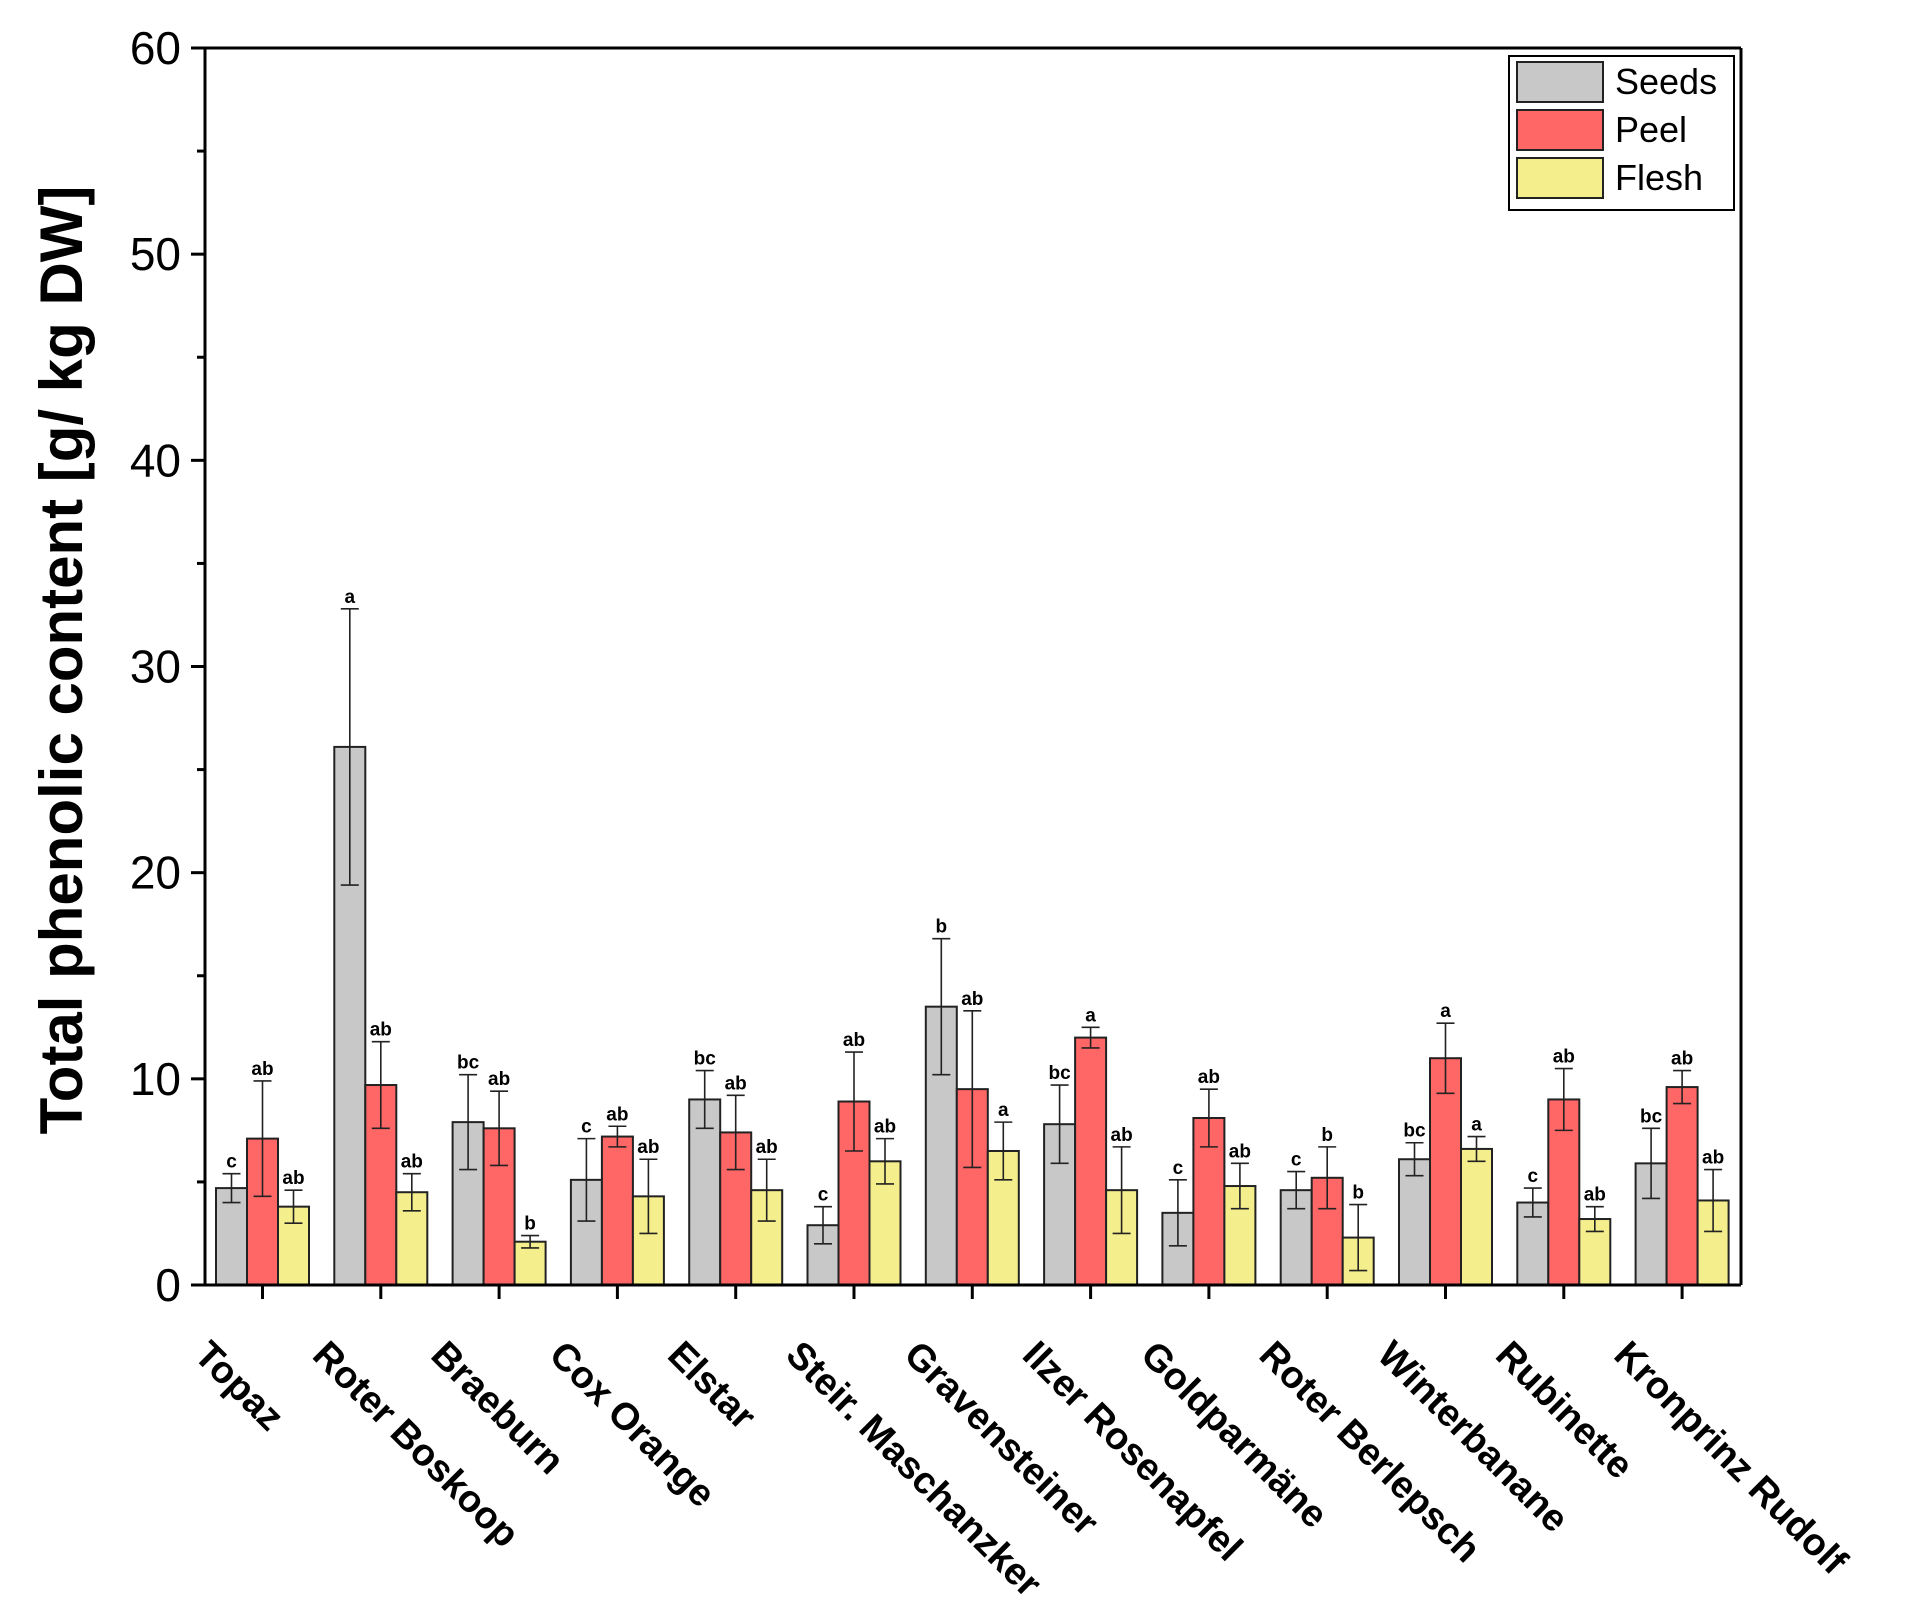 This screenshot has height=1616, width=1910. What do you see at coordinates (155, 254) in the screenshot?
I see `y-tick-label: 50` at bounding box center [155, 254].